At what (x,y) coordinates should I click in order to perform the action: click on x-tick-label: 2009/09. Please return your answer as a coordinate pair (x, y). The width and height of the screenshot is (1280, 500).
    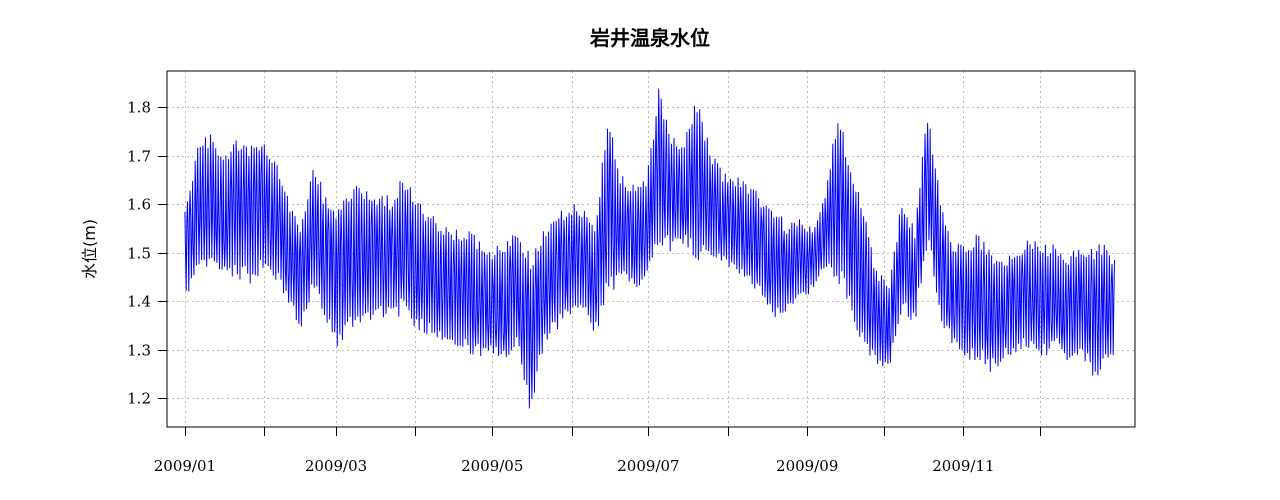
    Looking at the image, I should click on (807, 466).